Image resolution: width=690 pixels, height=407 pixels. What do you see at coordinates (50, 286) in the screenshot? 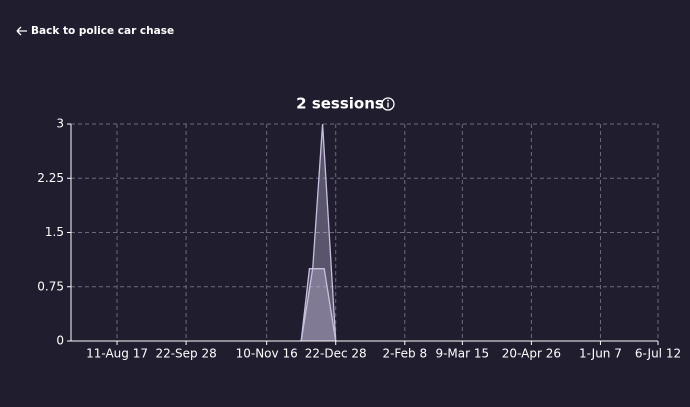
I see `y-tick-label: 0.75` at bounding box center [50, 286].